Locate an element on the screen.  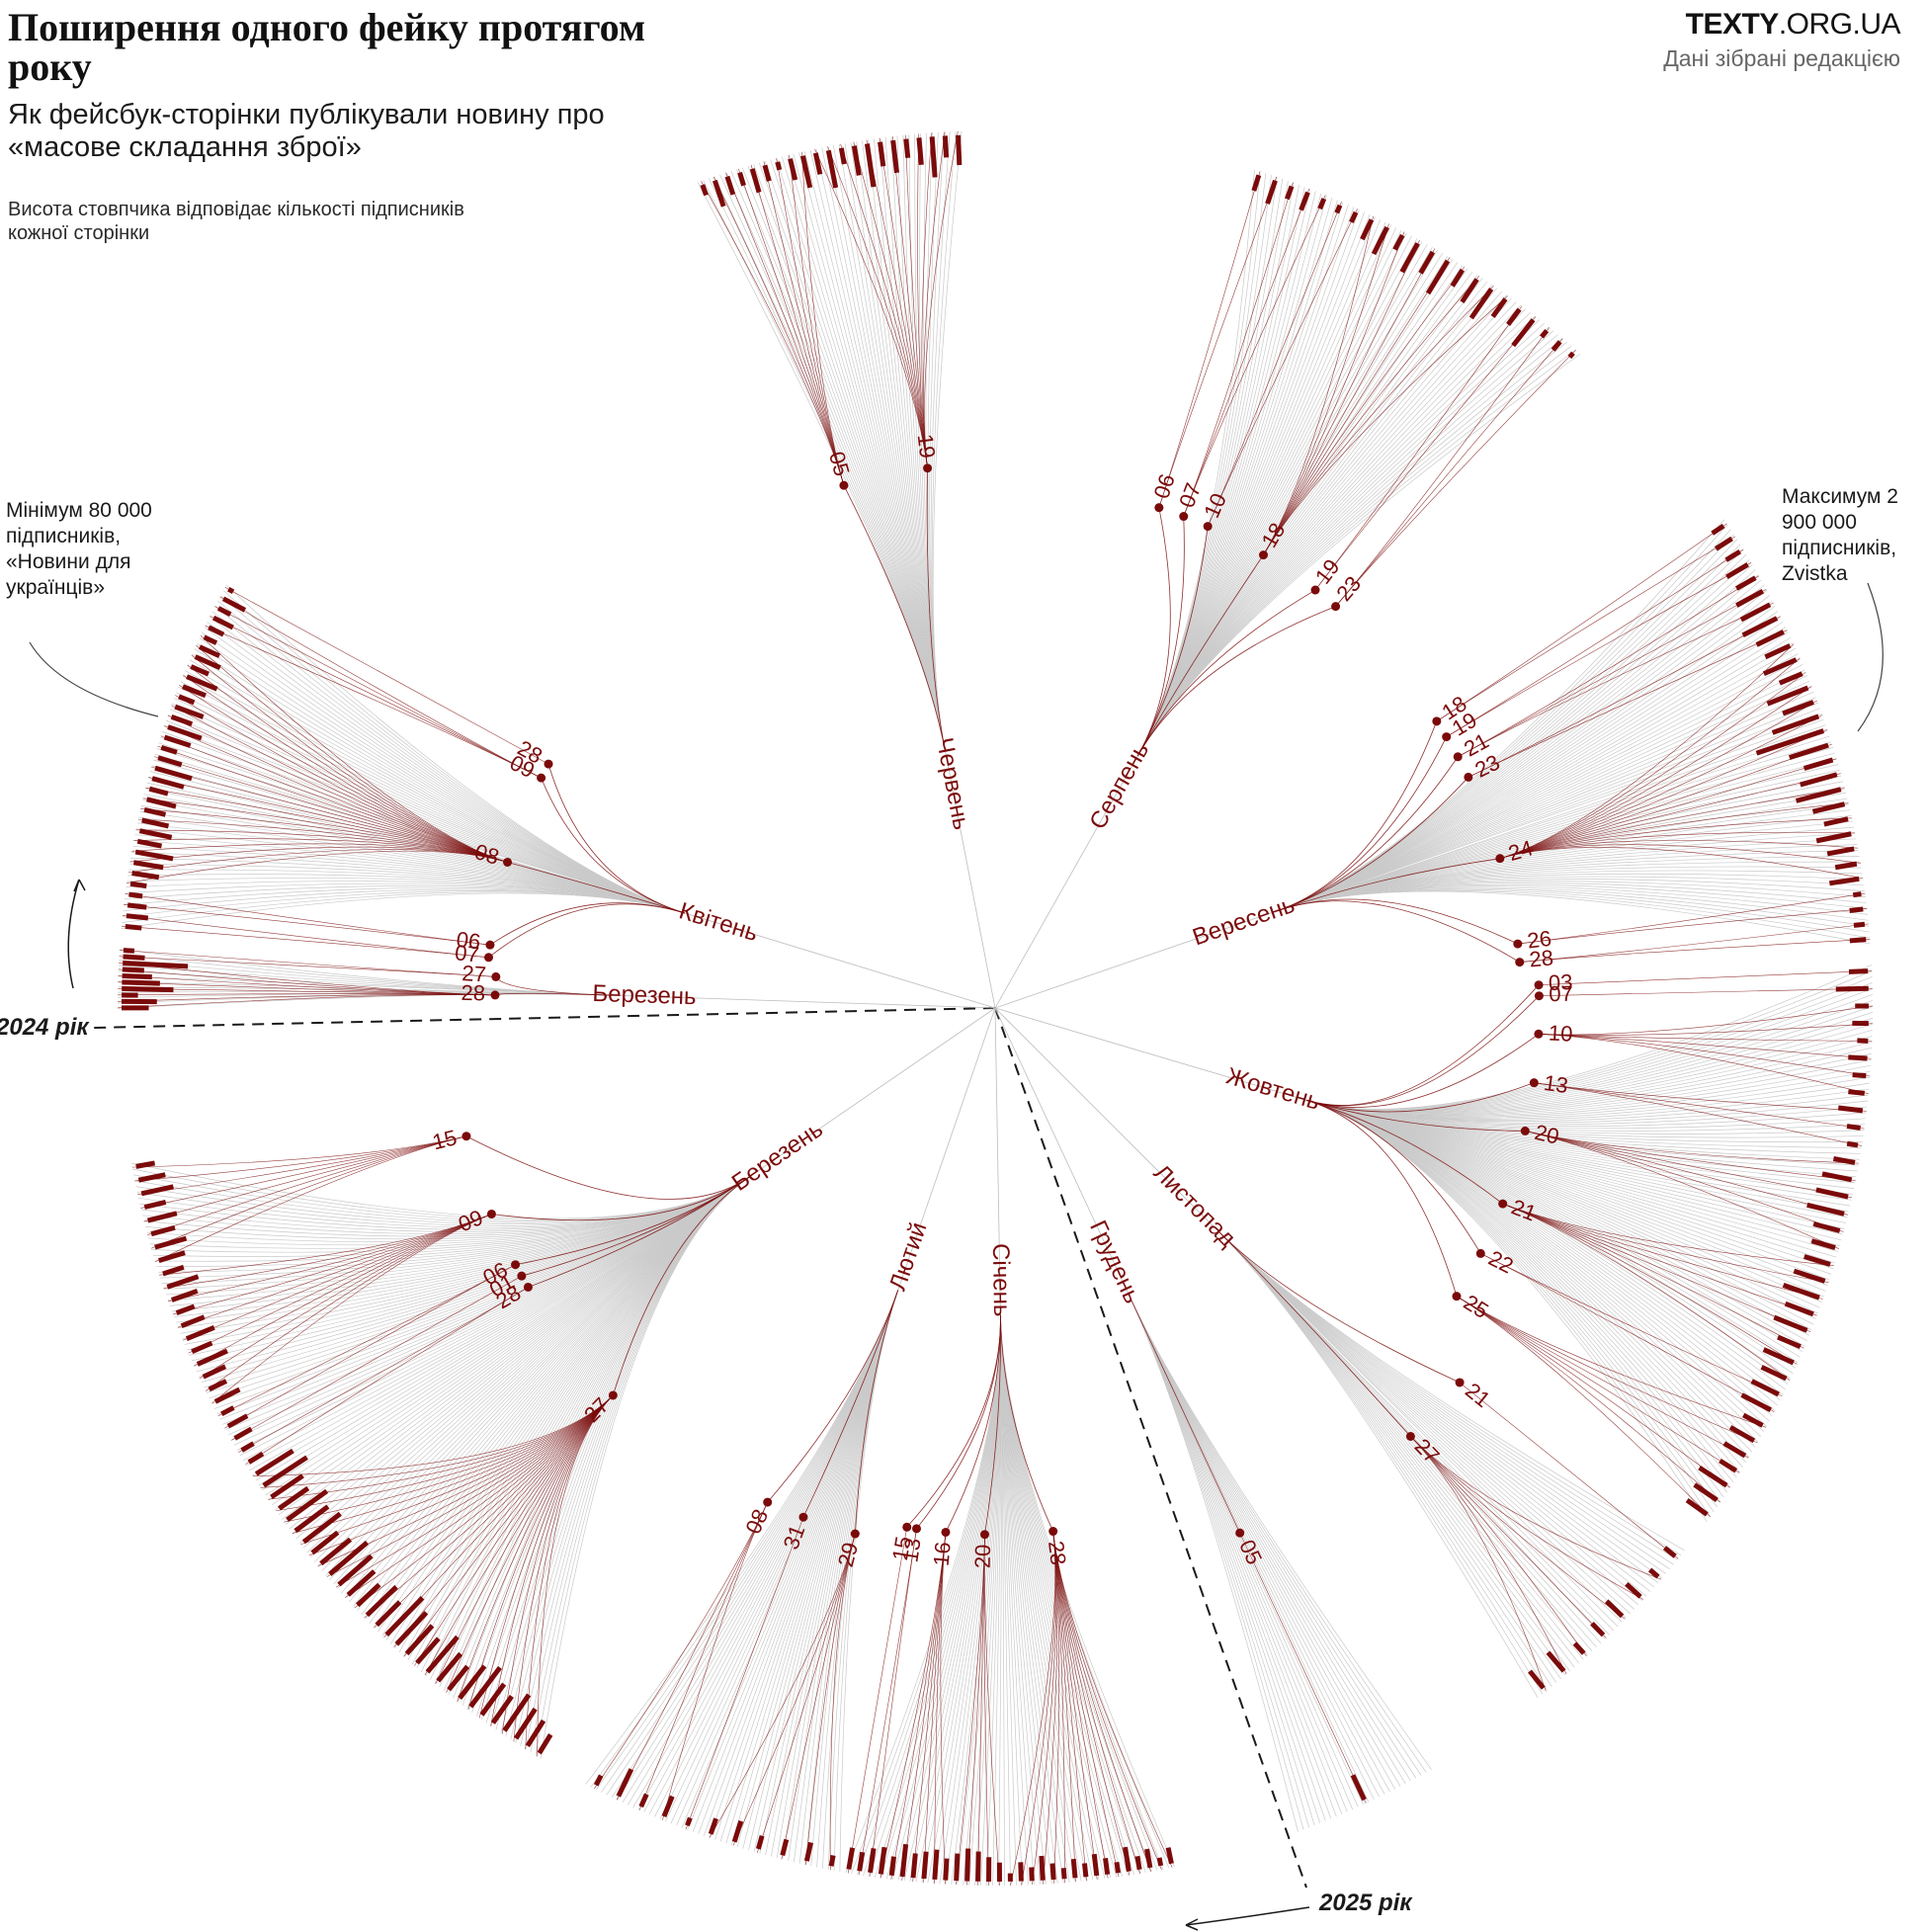
day-label-jan25-16: 16 is located at coordinates (942, 1554).